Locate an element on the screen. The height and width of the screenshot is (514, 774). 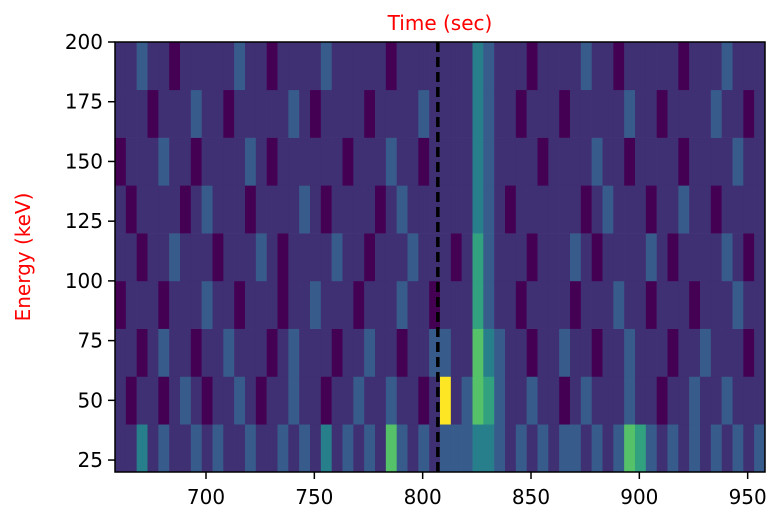
y-tick-label: 200 is located at coordinates (84, 42).